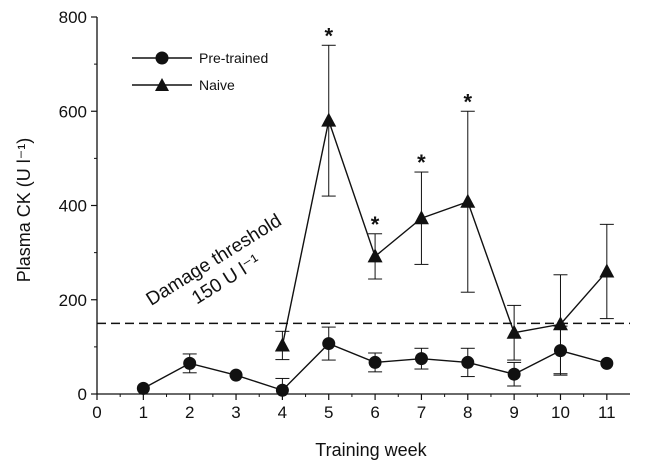  Describe the element at coordinates (82, 394) in the screenshot. I see `y-tick-label-0: 0` at that location.